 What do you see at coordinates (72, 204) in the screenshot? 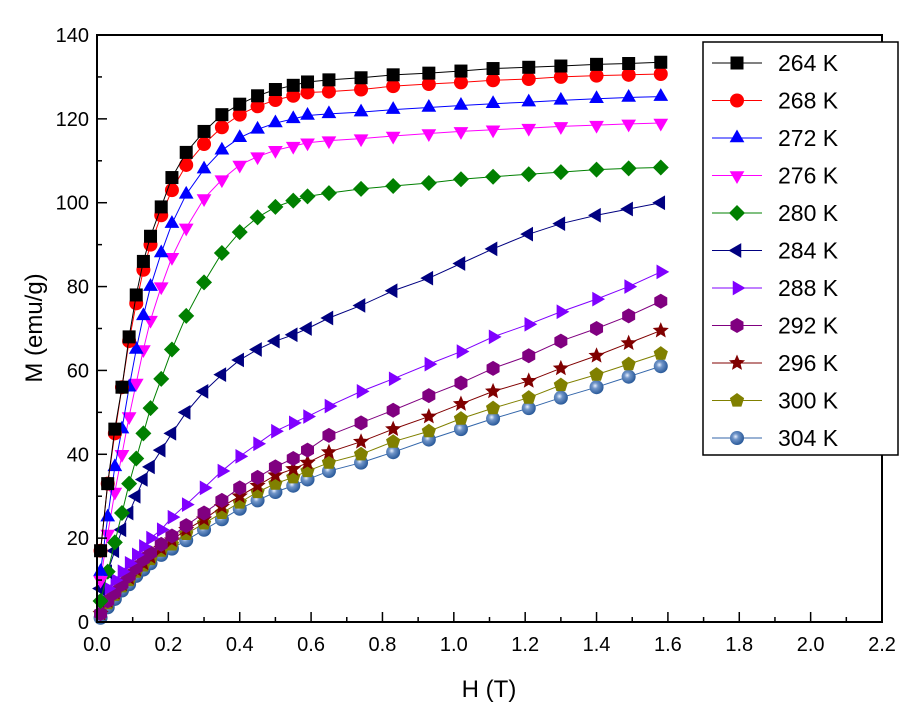
I see `y-tick-label: 100` at bounding box center [72, 204].